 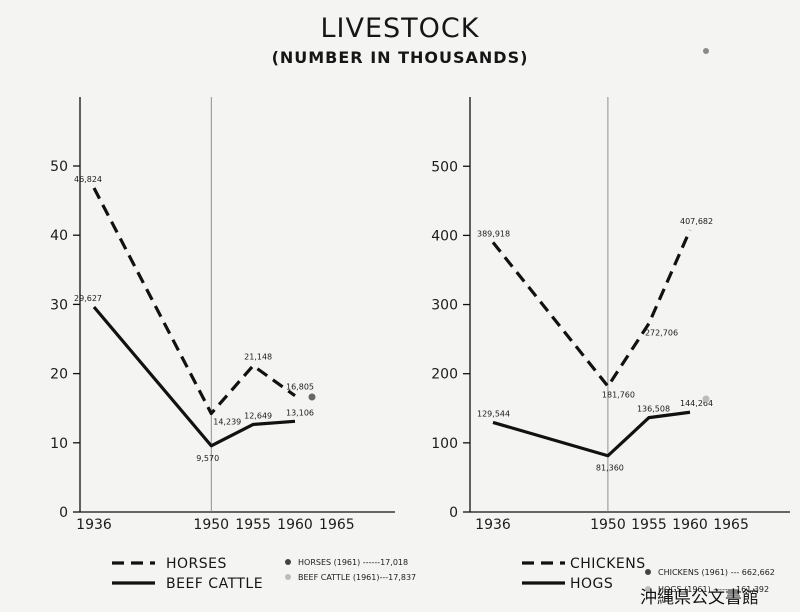 What do you see at coordinates (300, 387) in the screenshot?
I see `panel1-data-label: 16,805` at bounding box center [300, 387].